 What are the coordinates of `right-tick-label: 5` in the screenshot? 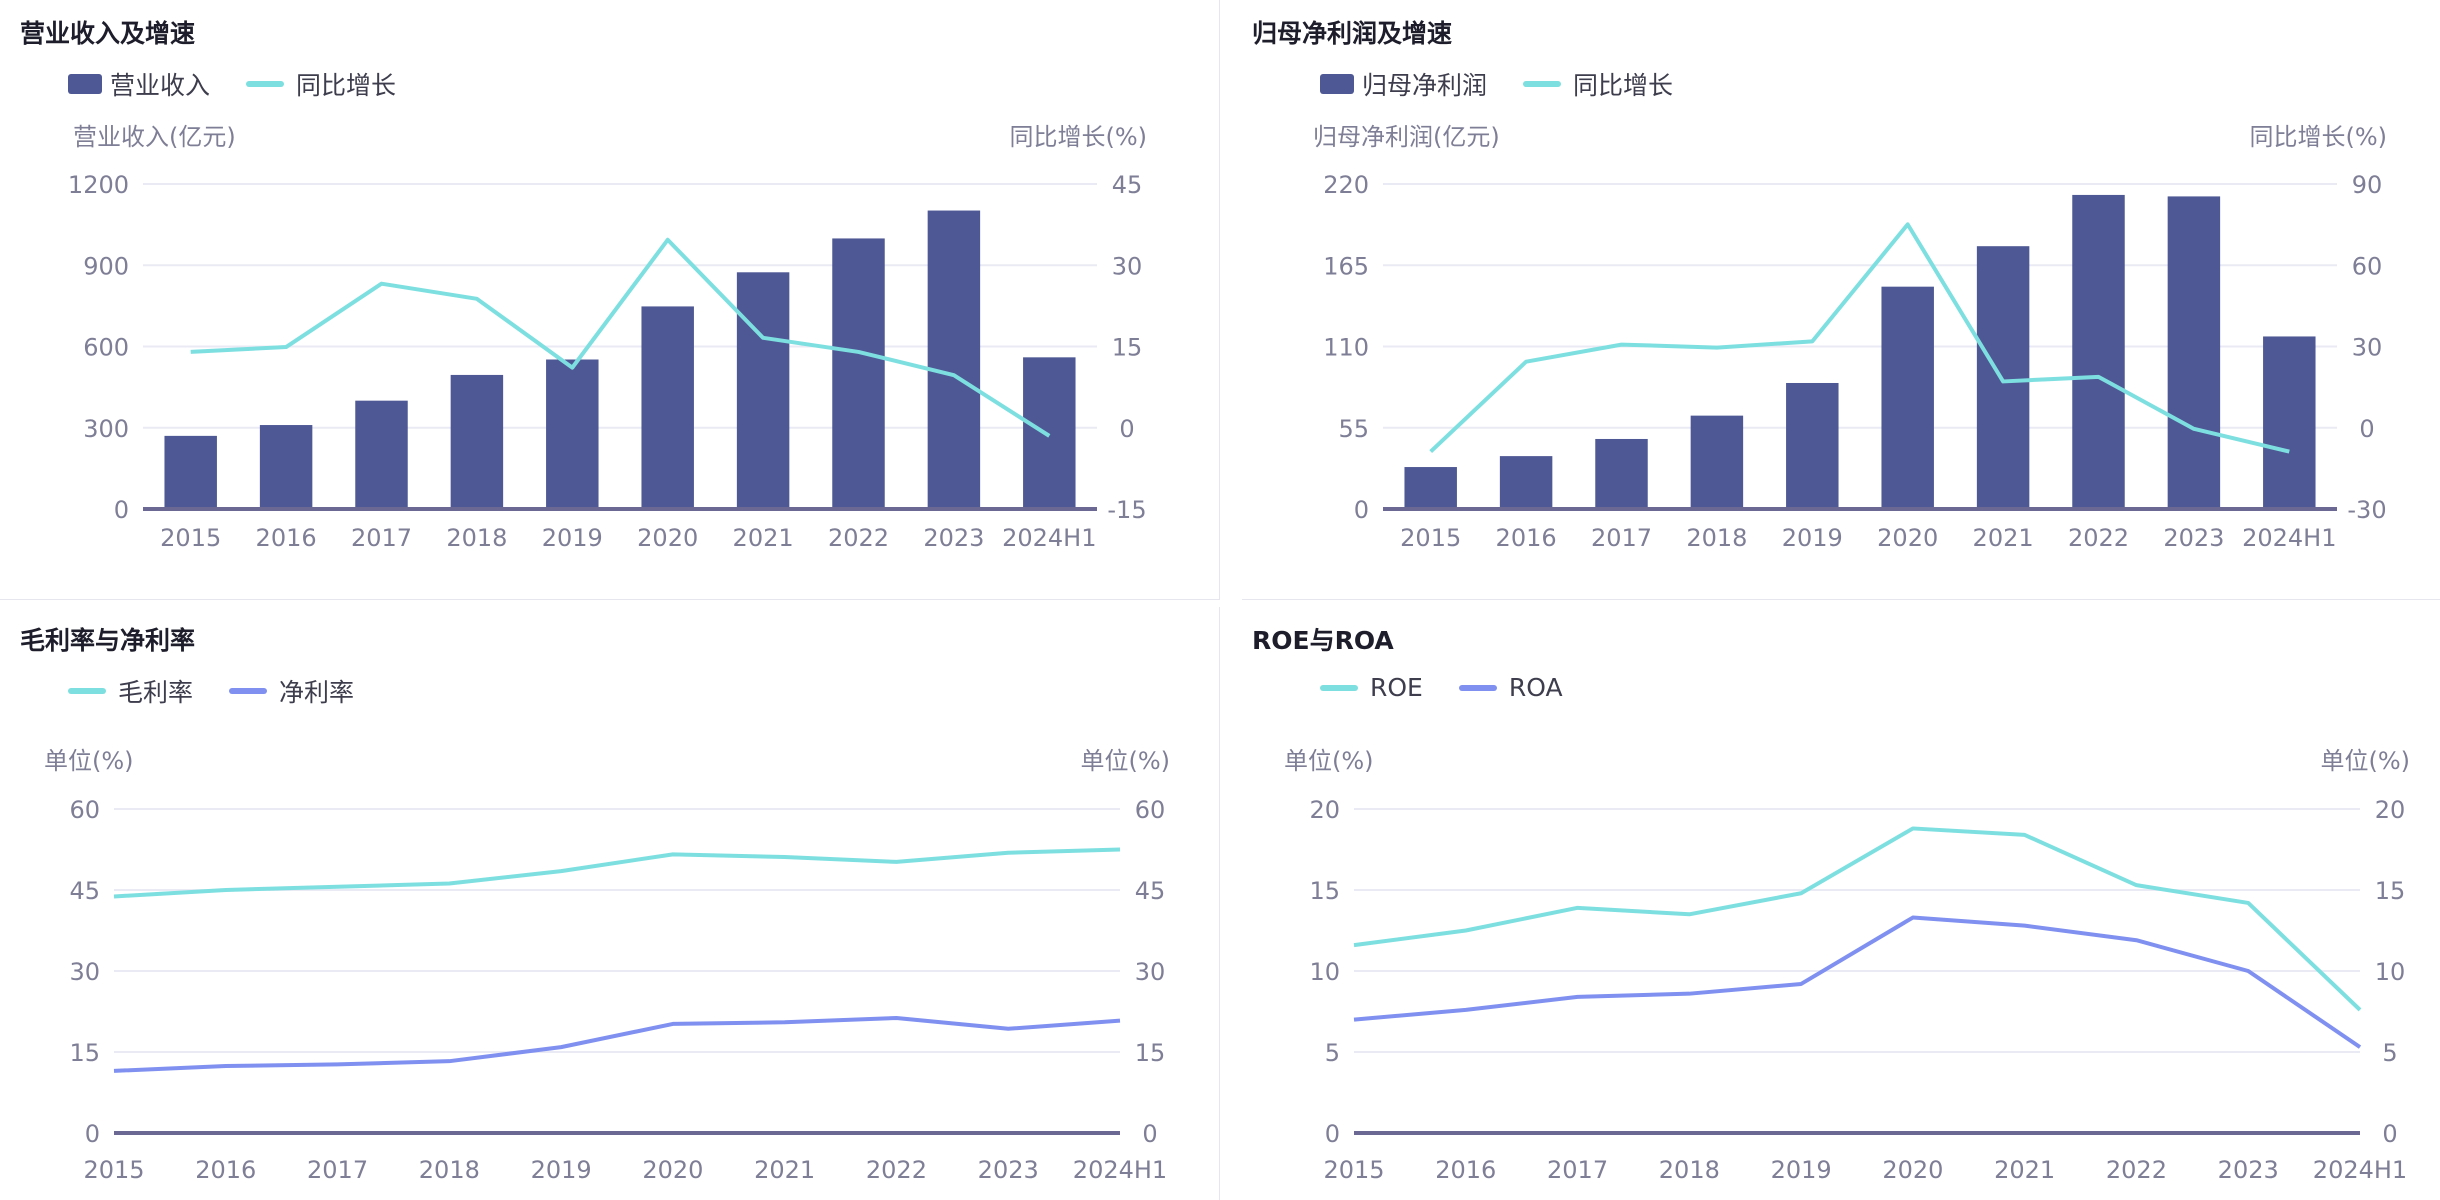 It's located at (2389, 1053).